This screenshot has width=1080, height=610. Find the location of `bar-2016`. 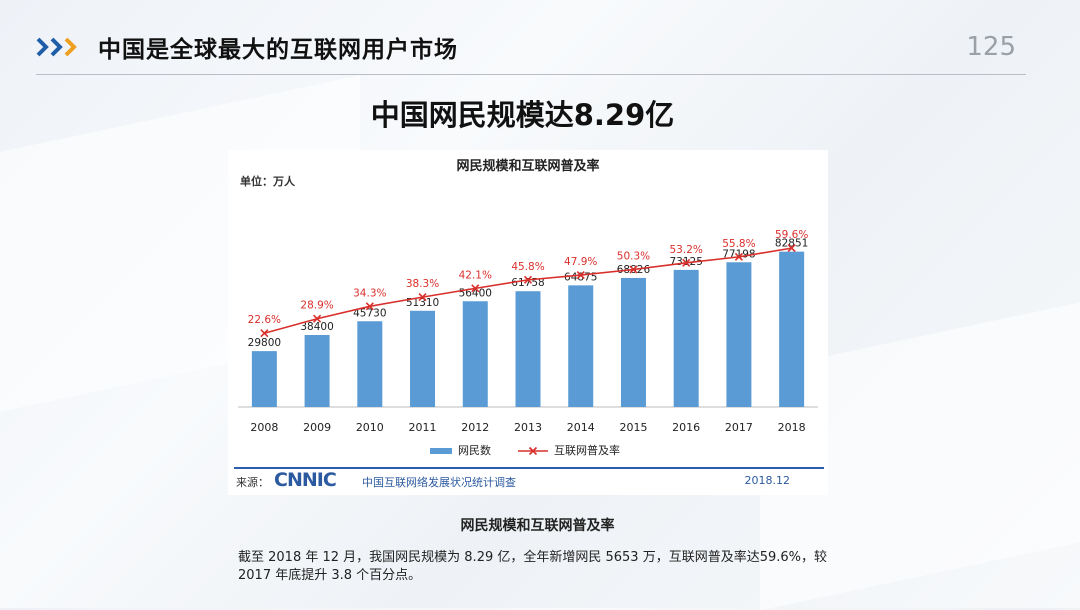

bar-2016 is located at coordinates (686, 338).